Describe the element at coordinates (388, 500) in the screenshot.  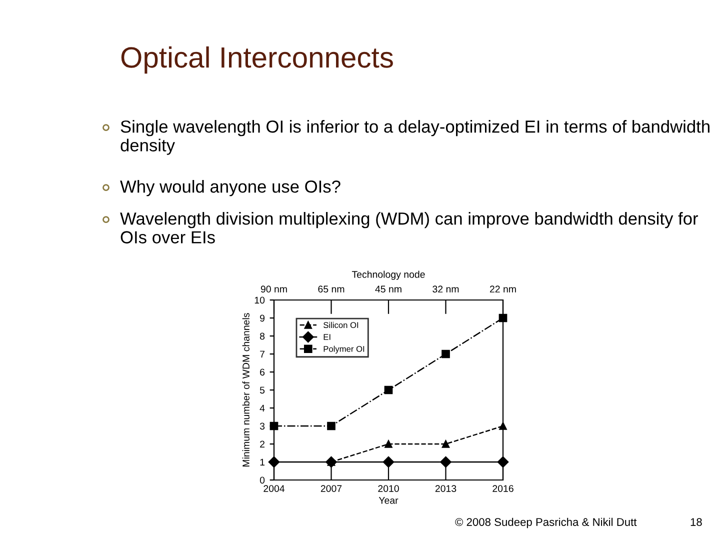
I see `x-axis-title: Year` at that location.